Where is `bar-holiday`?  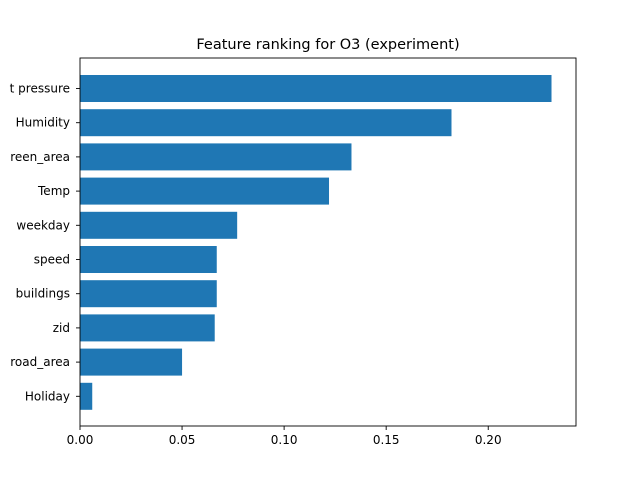
bar-holiday is located at coordinates (86, 396).